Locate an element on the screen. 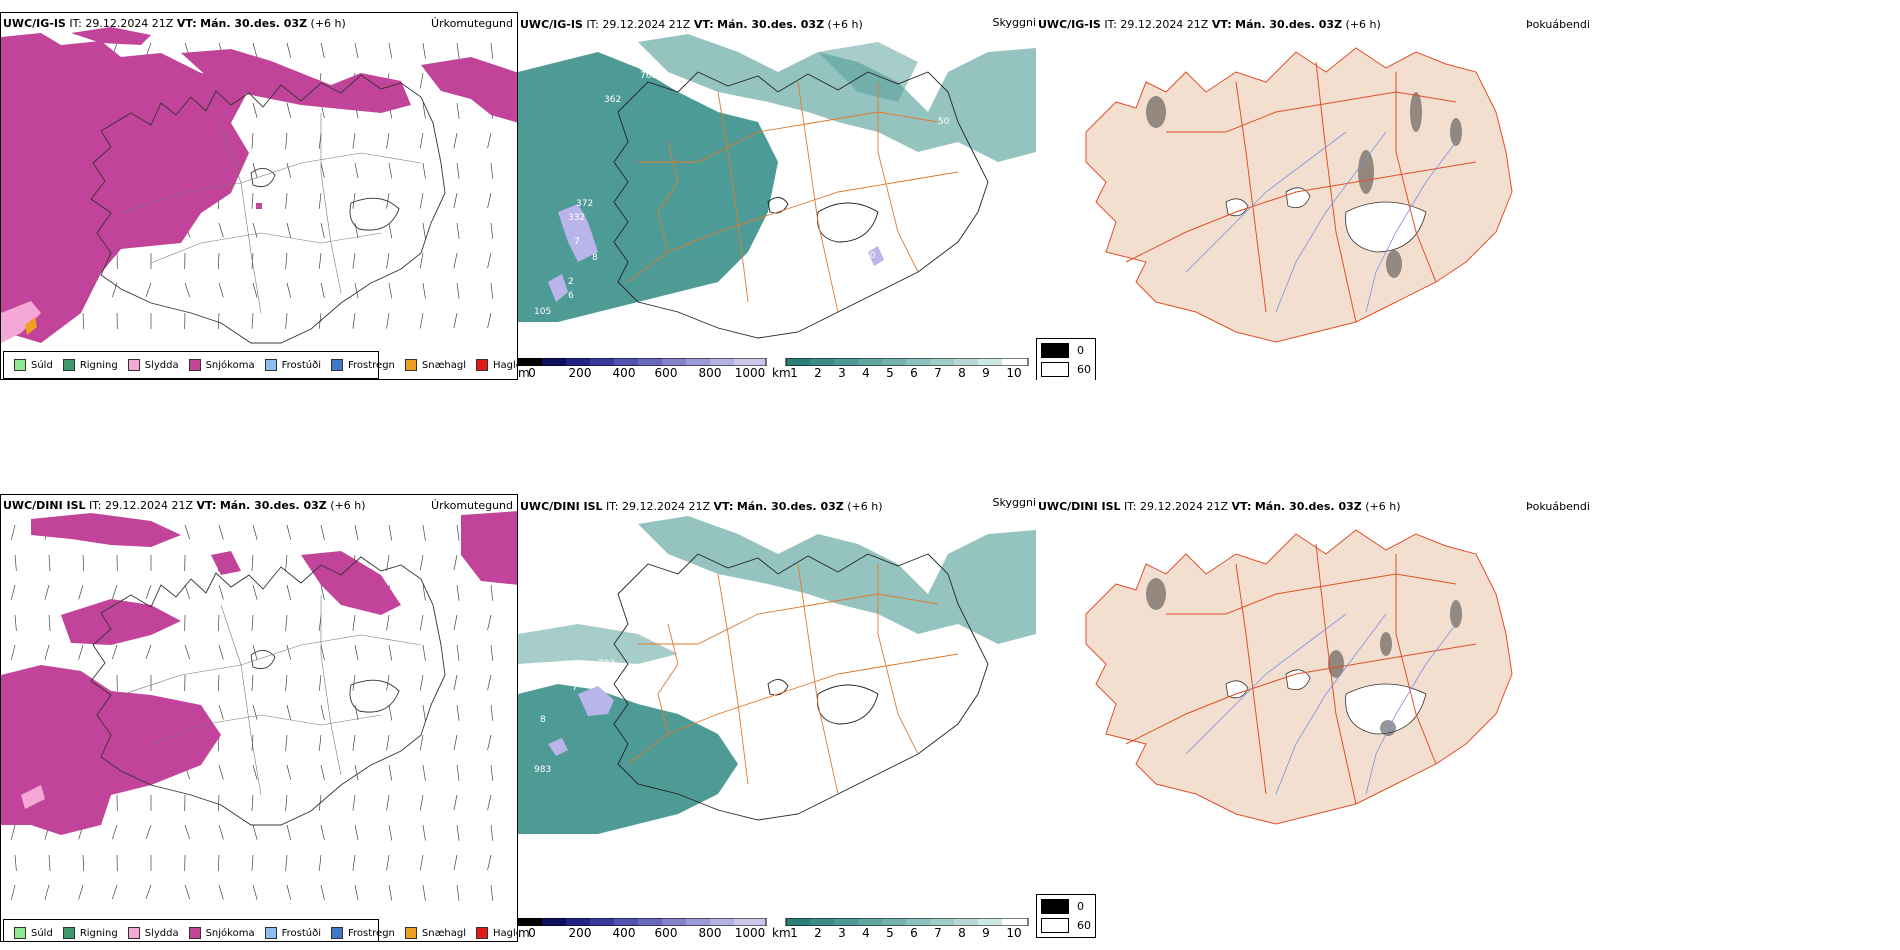 The image size is (1900, 950). legend-label: Súld is located at coordinates (42, 933).